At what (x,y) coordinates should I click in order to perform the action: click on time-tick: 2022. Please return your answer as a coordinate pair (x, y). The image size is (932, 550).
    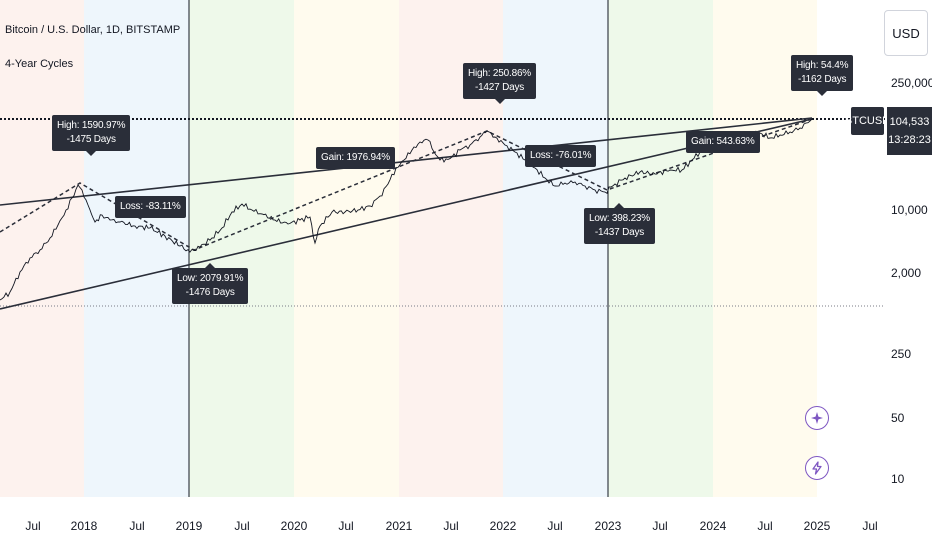
    Looking at the image, I should click on (503, 526).